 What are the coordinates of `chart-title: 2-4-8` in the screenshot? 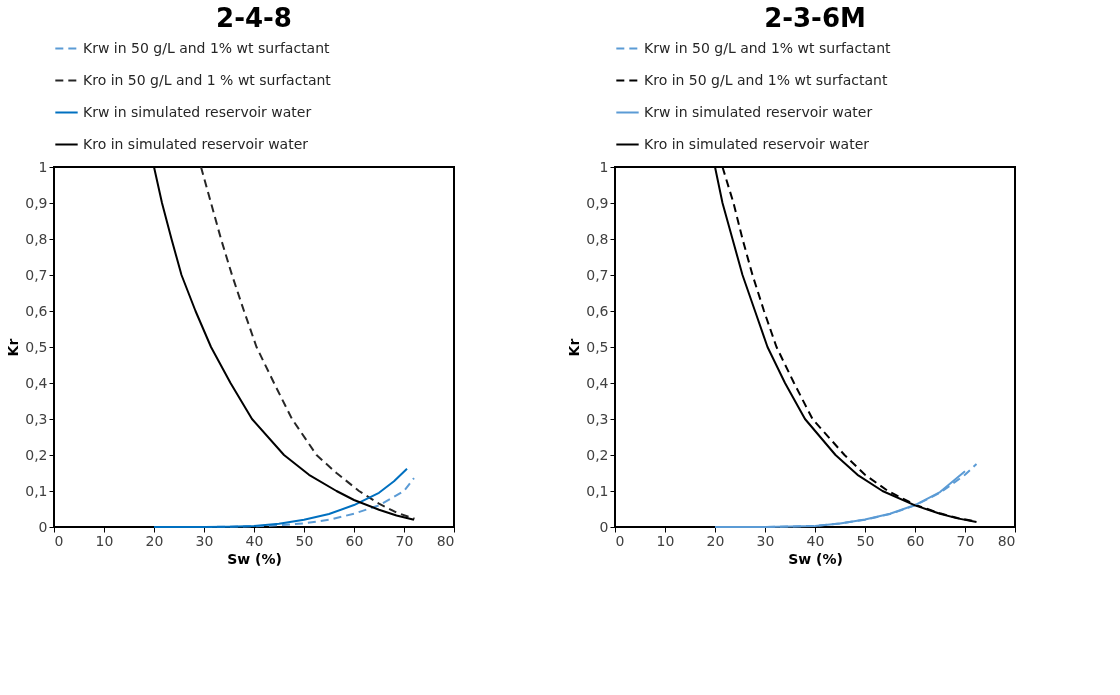 It's located at (254, 18).